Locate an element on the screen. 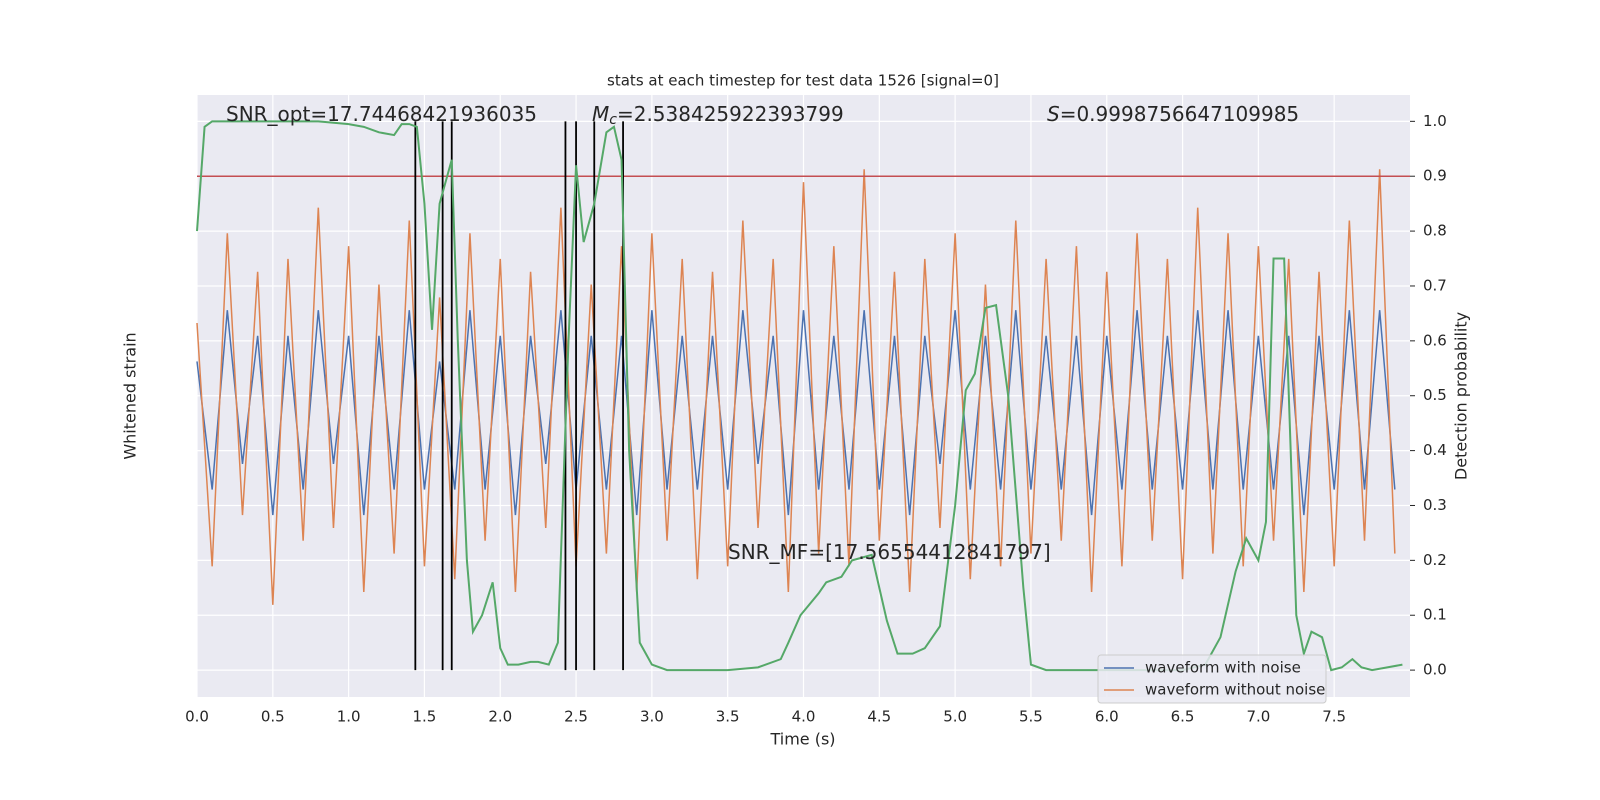 This screenshot has width=1600, height=800. legend-label: waveform with noise is located at coordinates (1223, 668).